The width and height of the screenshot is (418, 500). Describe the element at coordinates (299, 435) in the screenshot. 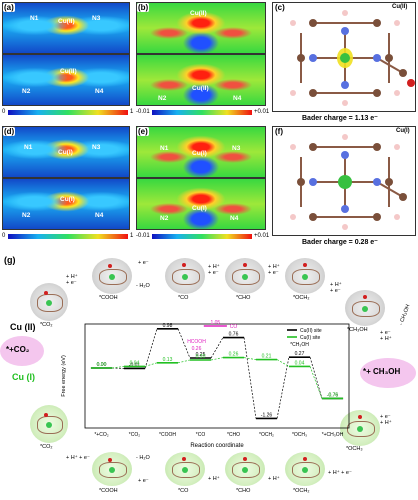

I see `x-tick-label: *OCH₃` at that location.